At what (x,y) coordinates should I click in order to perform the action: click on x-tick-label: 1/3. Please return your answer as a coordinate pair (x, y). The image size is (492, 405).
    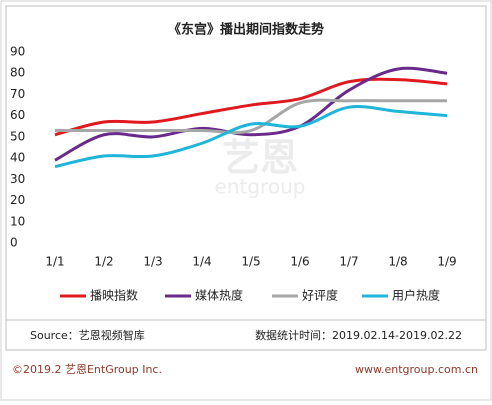
    Looking at the image, I should click on (152, 262).